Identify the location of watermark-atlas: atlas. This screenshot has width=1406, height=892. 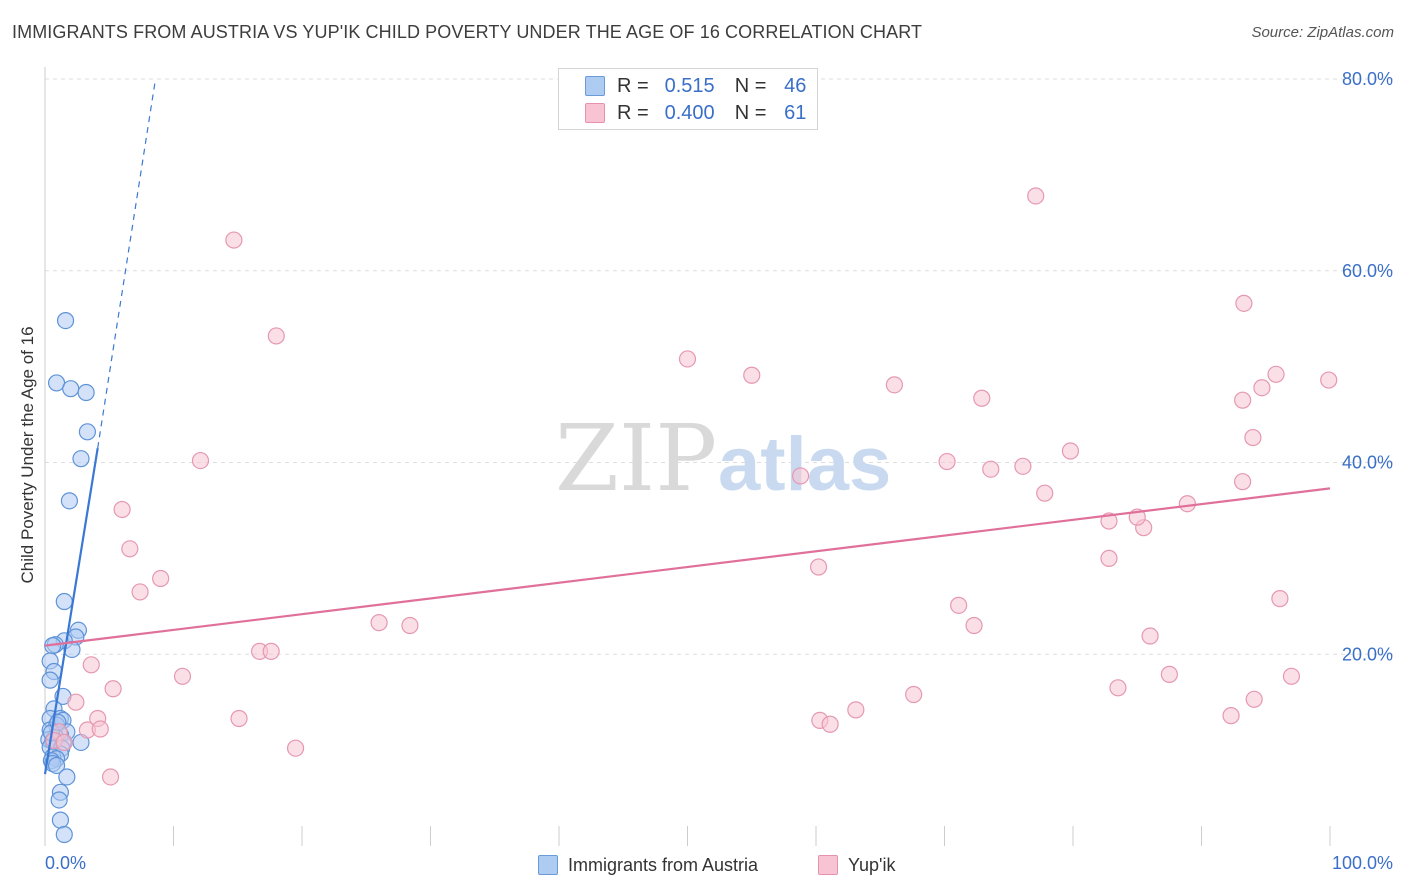
(804, 464).